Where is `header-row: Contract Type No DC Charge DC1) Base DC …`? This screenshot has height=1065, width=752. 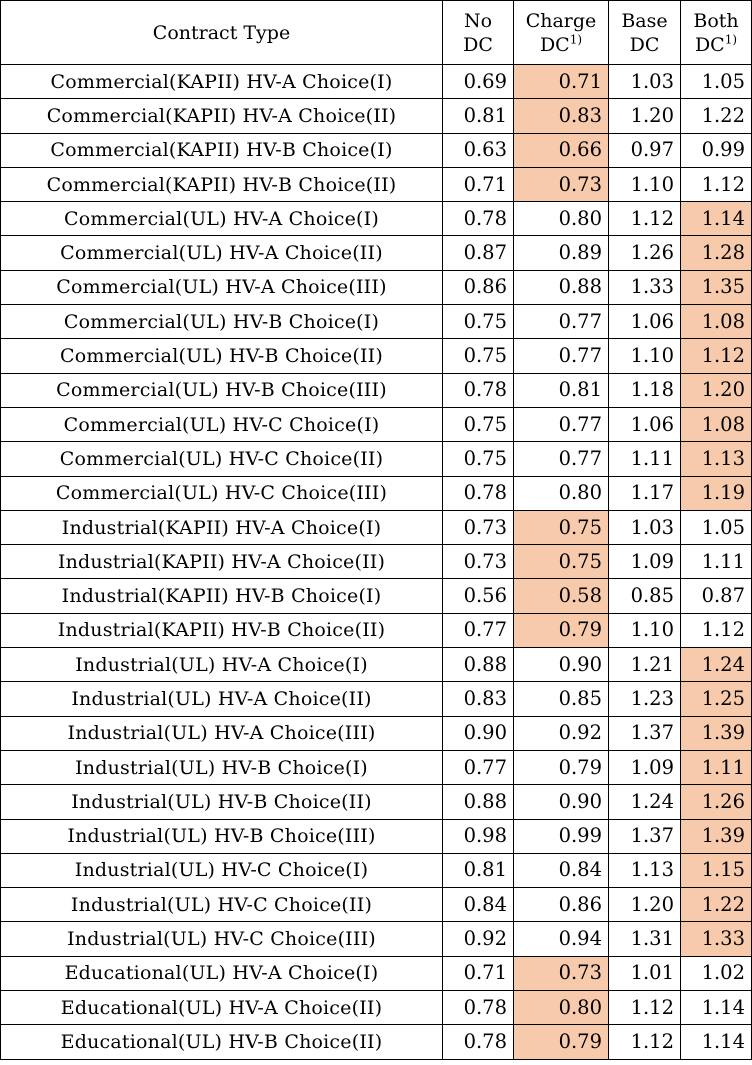 header-row: Contract Type No DC Charge DC1) Base DC … is located at coordinates (376, 32).